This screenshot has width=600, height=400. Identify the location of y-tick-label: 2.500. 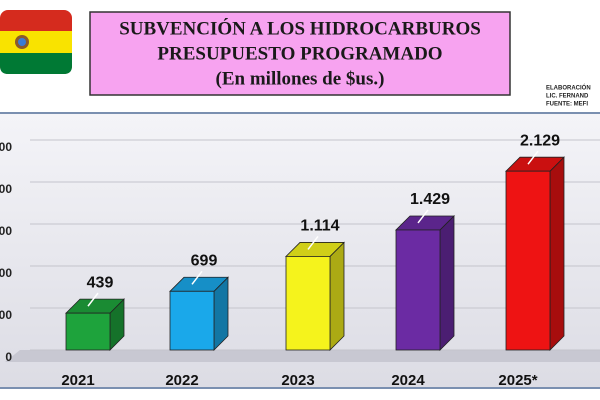
(6, 147).